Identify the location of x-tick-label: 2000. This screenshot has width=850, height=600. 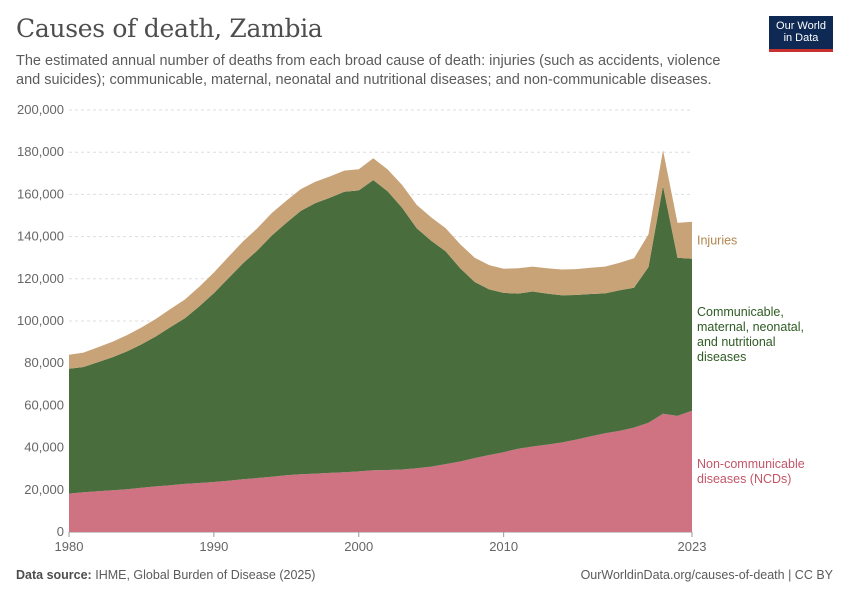
(358, 546).